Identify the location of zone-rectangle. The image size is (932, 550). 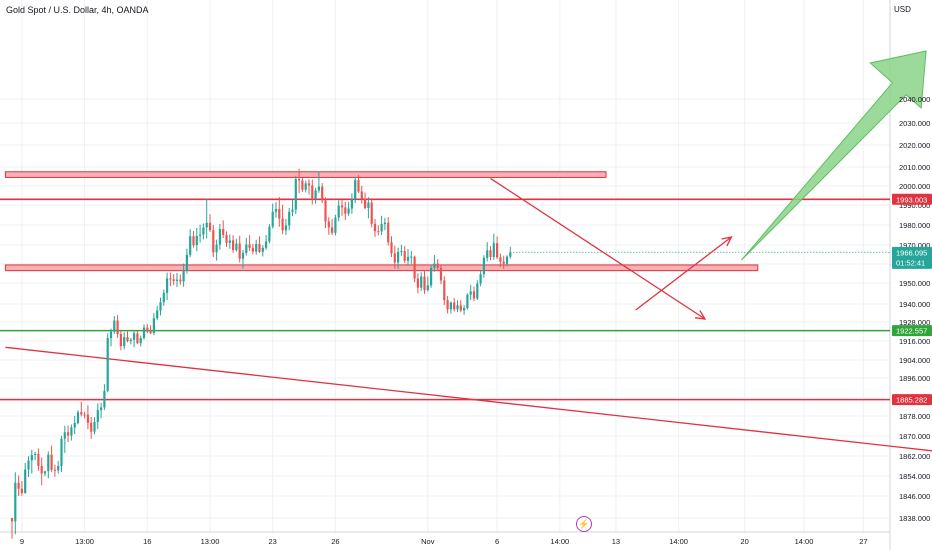
(305, 174).